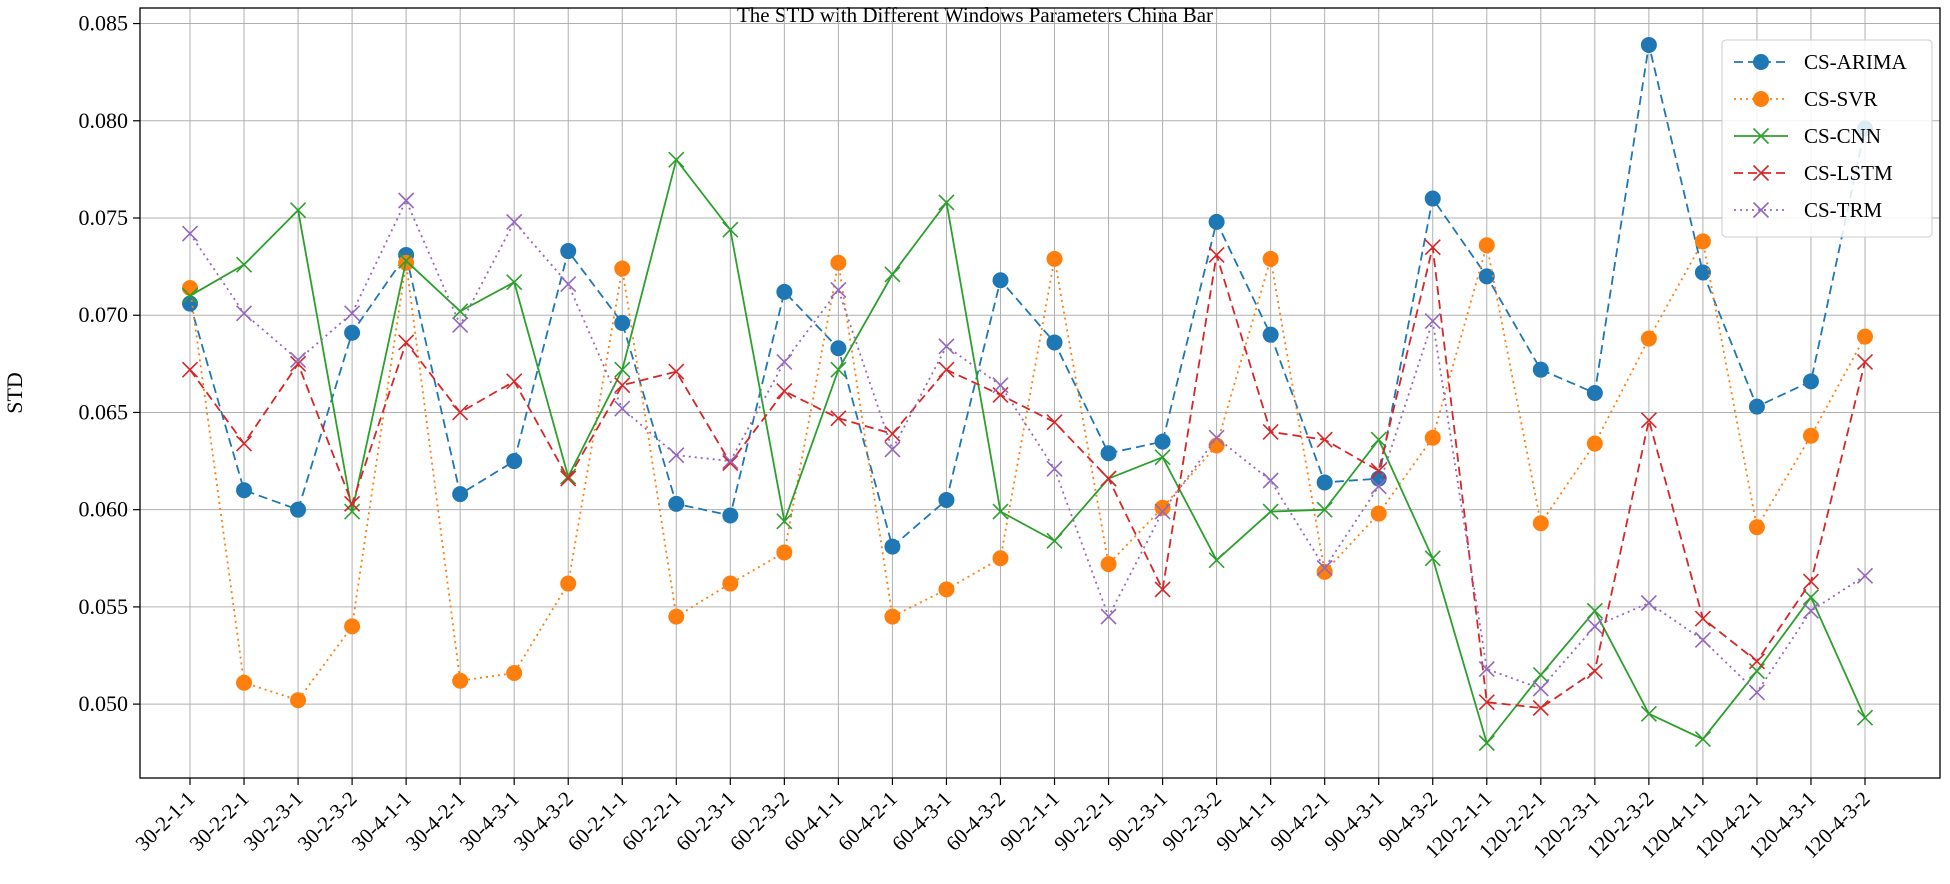  I want to click on legend-box, so click(1827, 138).